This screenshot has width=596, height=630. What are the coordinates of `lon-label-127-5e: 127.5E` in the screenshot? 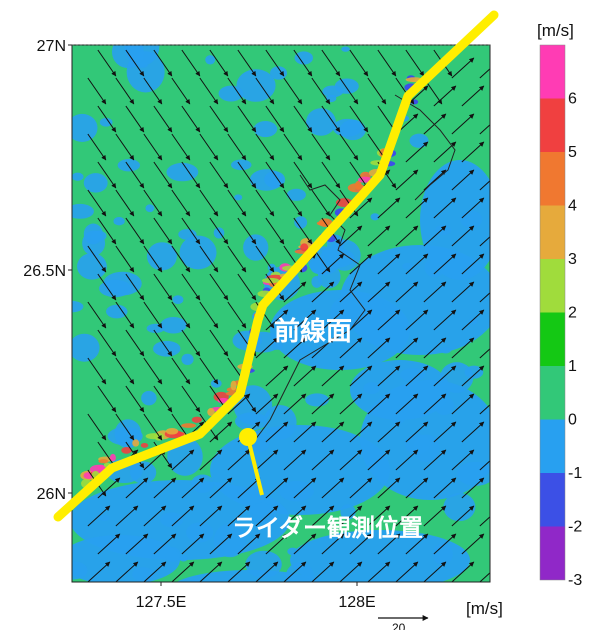 It's located at (161, 602).